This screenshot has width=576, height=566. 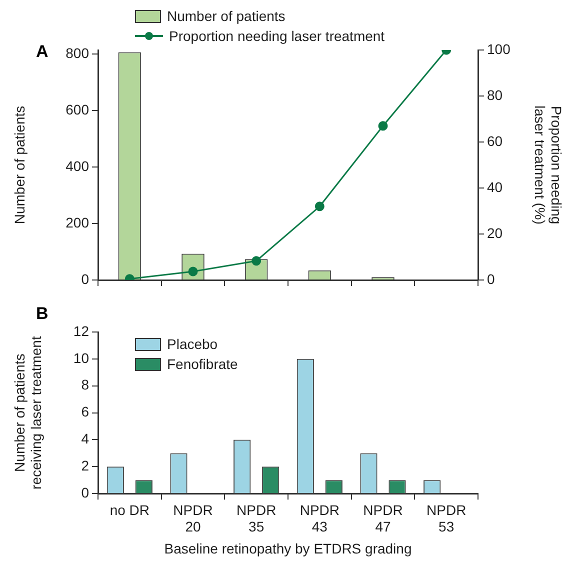 What do you see at coordinates (85, 466) in the screenshot?
I see `y-tick-label: 2` at bounding box center [85, 466].